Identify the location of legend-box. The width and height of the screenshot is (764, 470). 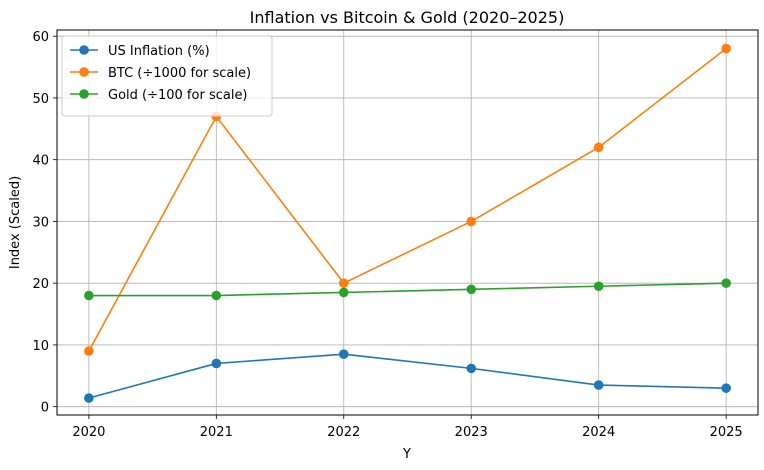
(167, 76).